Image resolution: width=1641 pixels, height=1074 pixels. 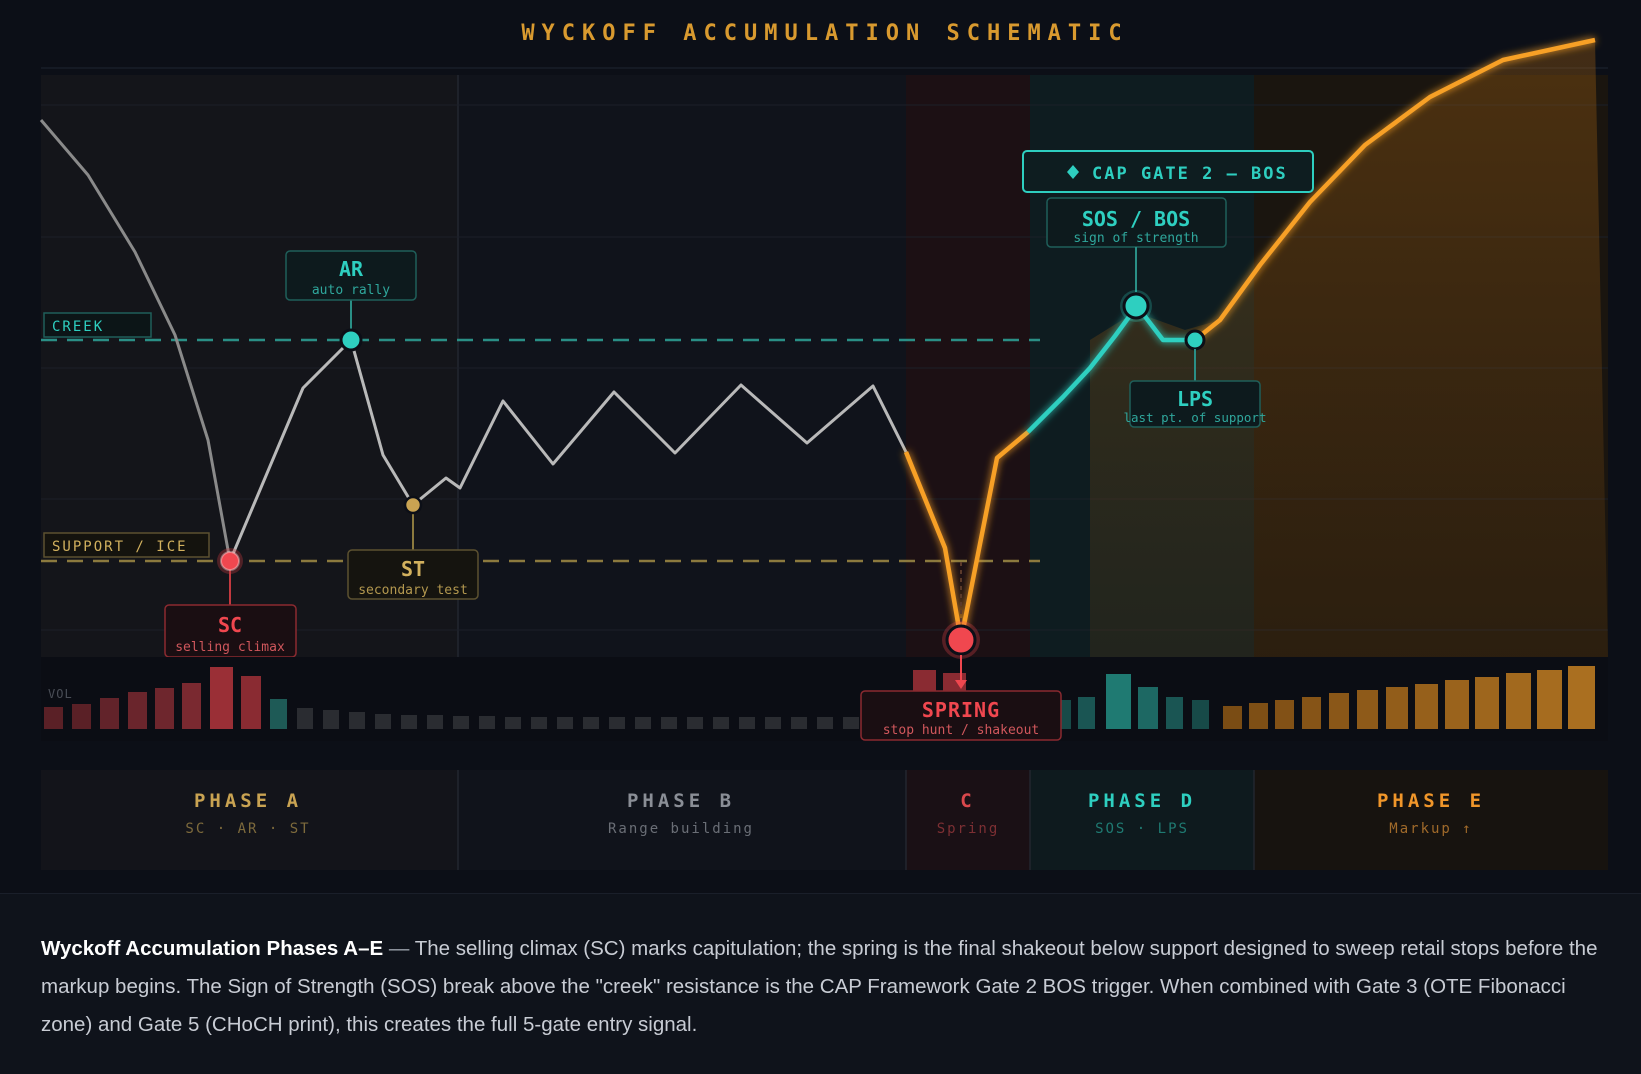 I want to click on support-tag, so click(x=126, y=545).